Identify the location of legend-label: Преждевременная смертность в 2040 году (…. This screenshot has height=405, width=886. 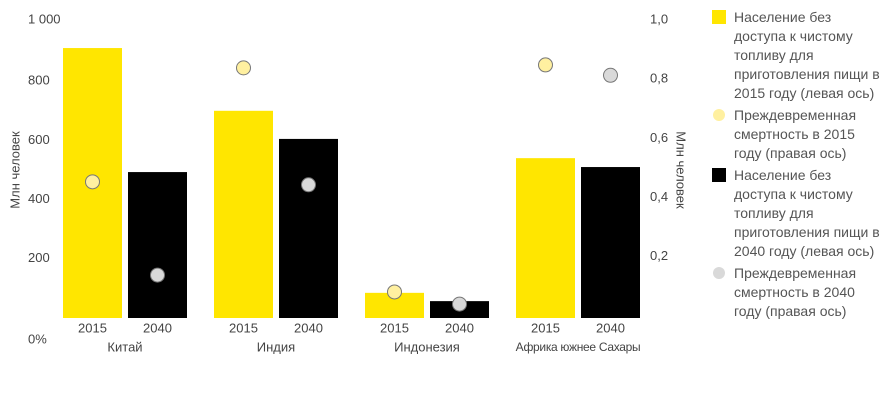
(795, 292).